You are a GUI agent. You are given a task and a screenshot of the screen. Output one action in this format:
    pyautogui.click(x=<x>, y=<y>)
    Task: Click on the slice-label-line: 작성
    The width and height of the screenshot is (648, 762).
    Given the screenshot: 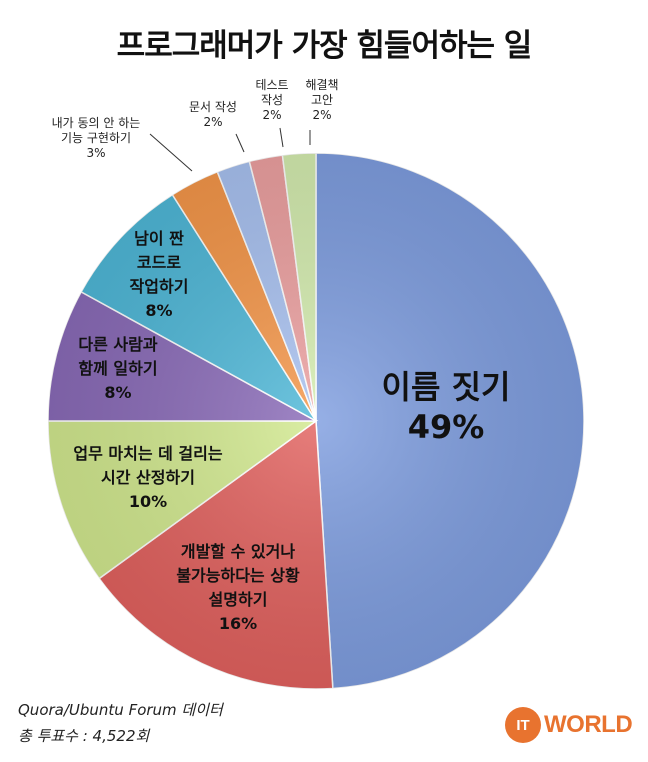 What is the action you would take?
    pyautogui.click(x=272, y=100)
    